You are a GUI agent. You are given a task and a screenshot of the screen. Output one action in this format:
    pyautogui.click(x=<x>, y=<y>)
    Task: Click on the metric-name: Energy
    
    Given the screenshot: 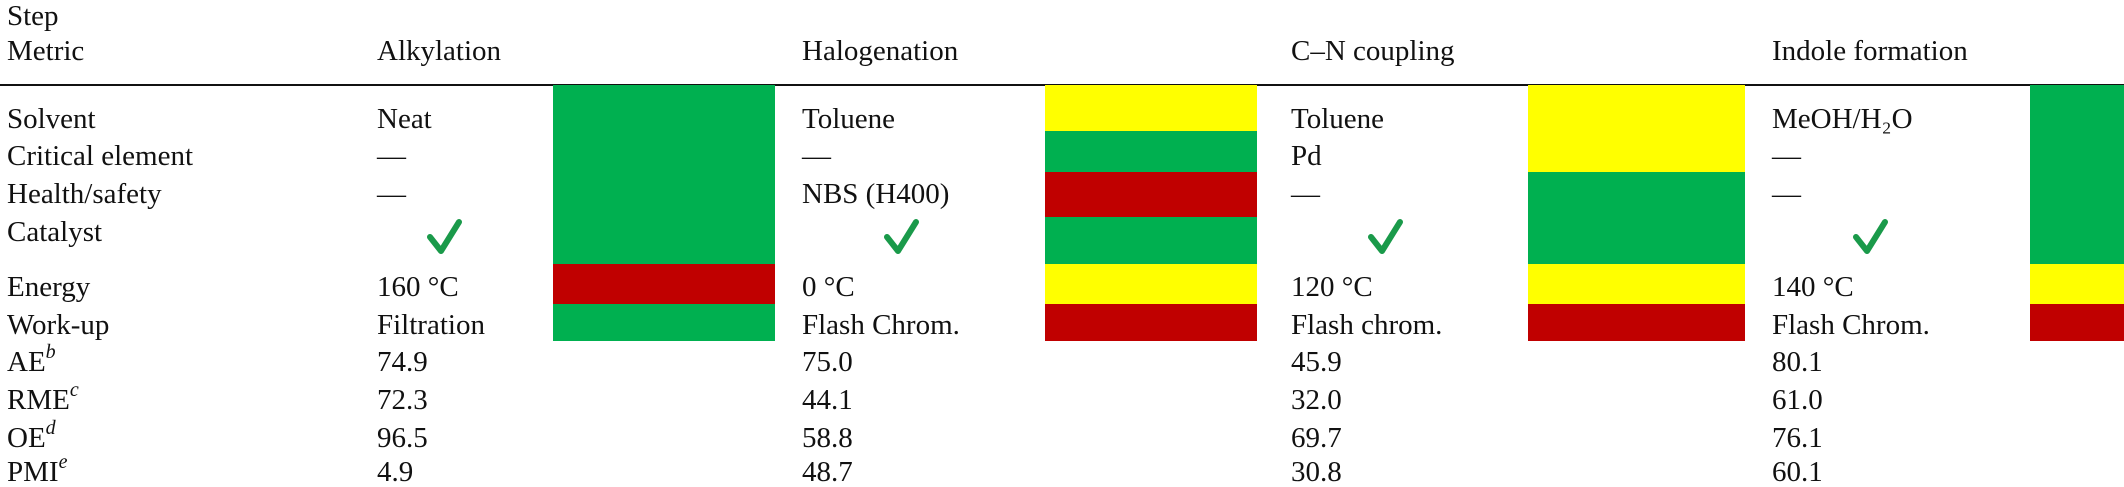 What is the action you would take?
    pyautogui.click(x=49, y=287)
    